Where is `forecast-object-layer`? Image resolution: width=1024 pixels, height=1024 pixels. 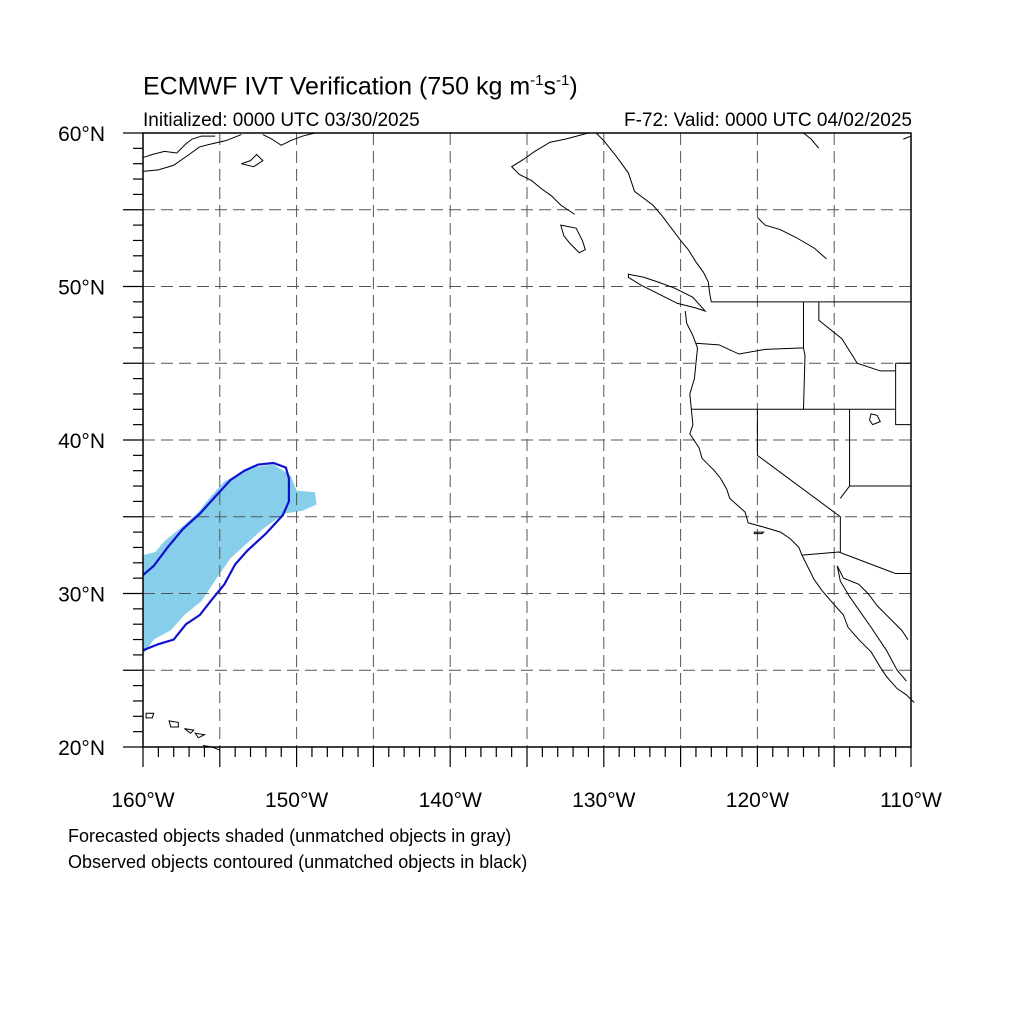 forecast-object-layer is located at coordinates (230, 559).